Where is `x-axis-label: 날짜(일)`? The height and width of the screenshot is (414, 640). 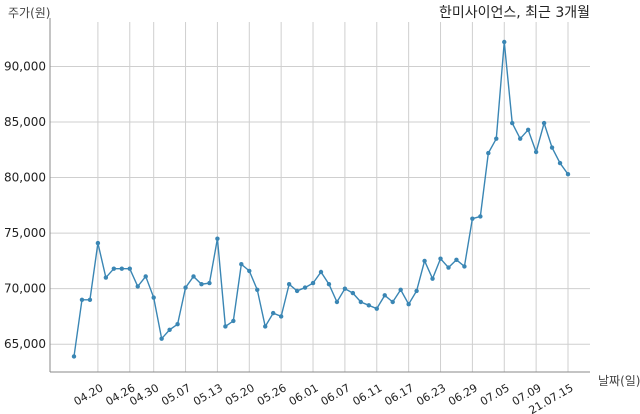 x-axis-label: 날짜(일) is located at coordinates (619, 381).